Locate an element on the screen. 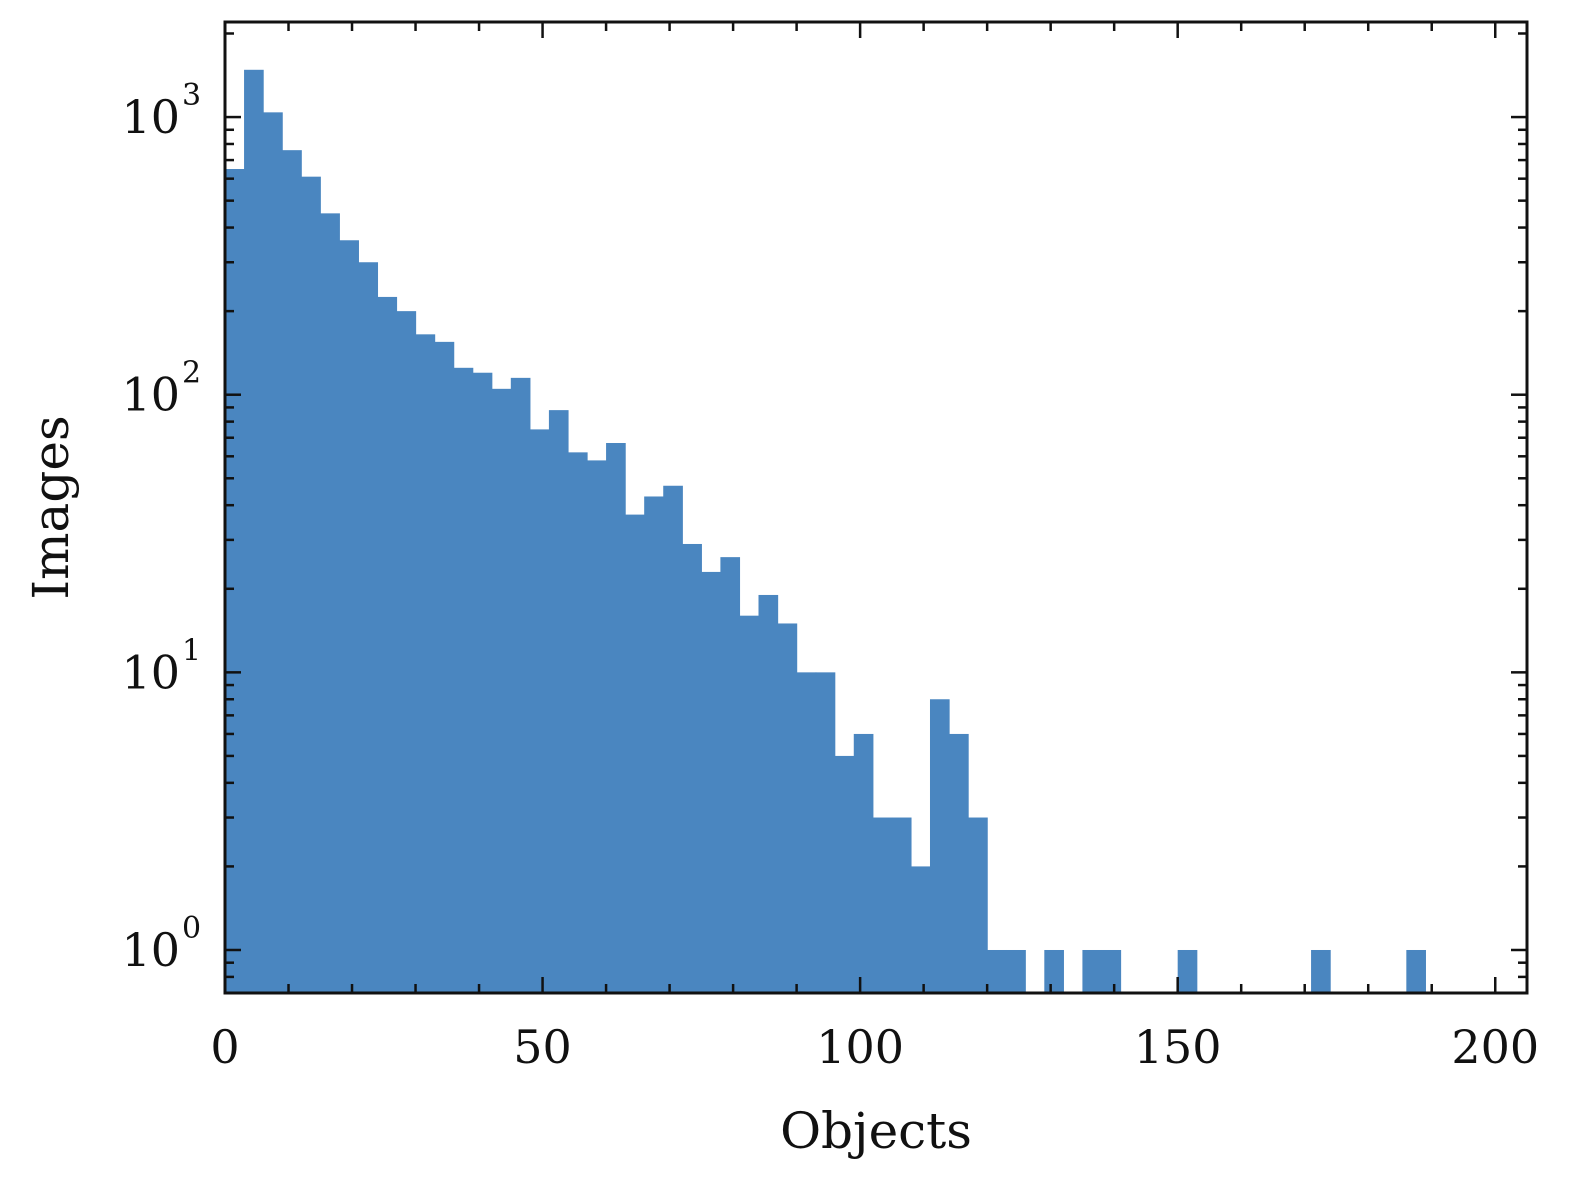  x-tick-label: 150 is located at coordinates (1178, 1047).